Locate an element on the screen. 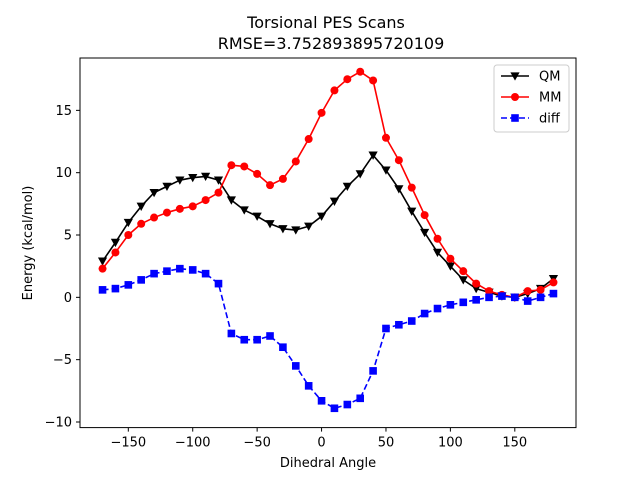 The image size is (640, 480). y-tick-label: −5 is located at coordinates (62, 360).